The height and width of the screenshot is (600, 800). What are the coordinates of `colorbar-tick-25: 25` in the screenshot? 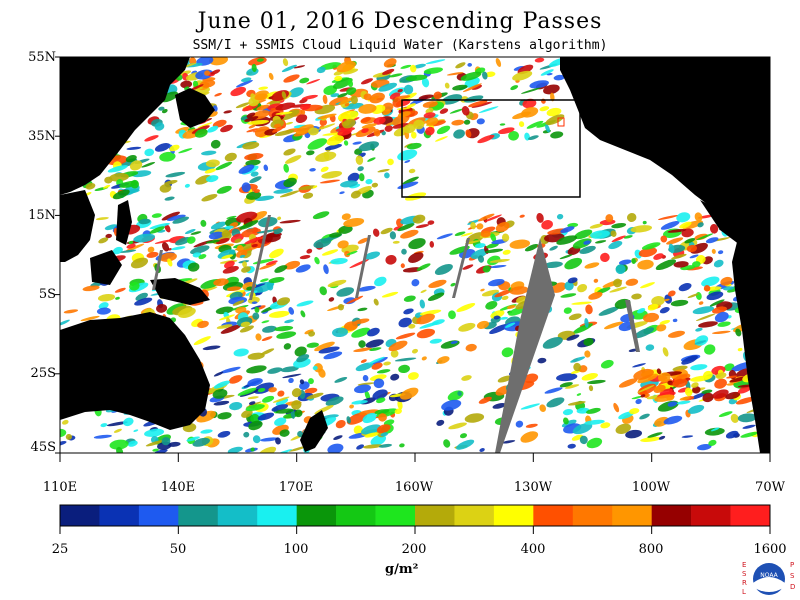 It's located at (60, 549).